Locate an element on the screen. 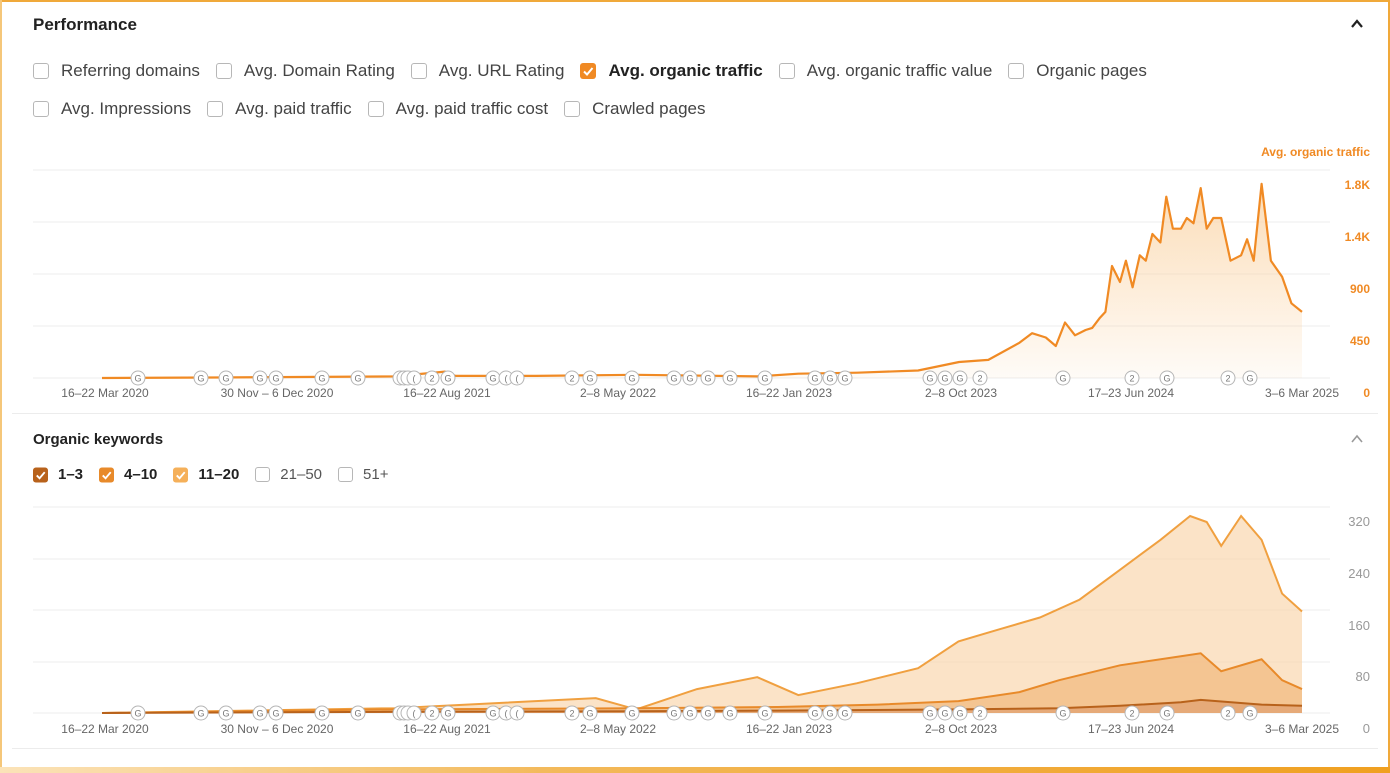 Image resolution: width=1390 pixels, height=773 pixels. position-checkbox-4-10: 4–10 is located at coordinates (128, 474).